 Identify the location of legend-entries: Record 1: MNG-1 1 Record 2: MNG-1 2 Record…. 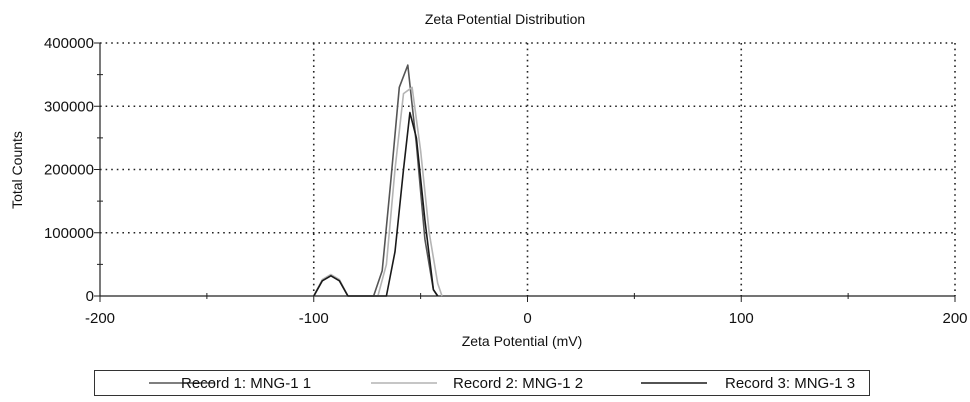
(502, 383).